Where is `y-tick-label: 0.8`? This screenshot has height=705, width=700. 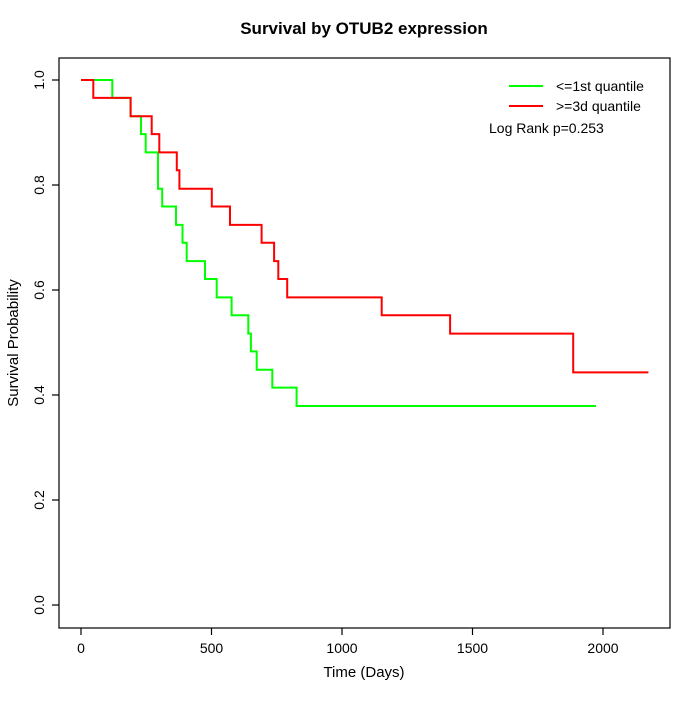
y-tick-label: 0.8 is located at coordinates (39, 185).